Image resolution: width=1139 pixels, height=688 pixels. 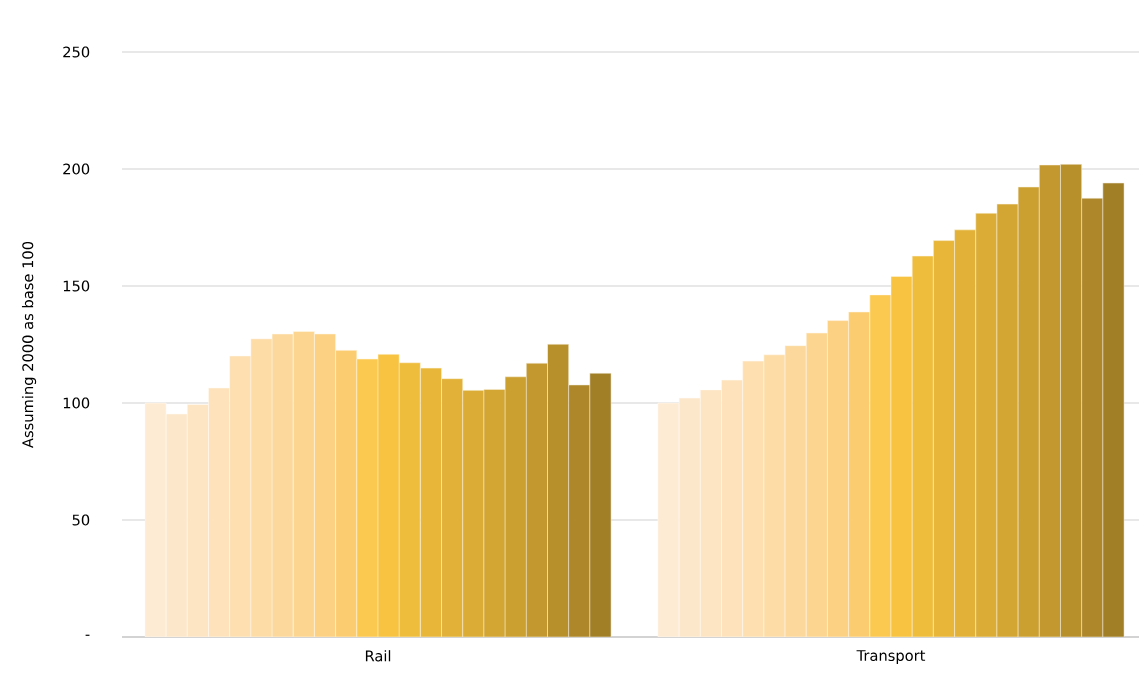 What do you see at coordinates (81, 520) in the screenshot?
I see `y-tick-label: 50` at bounding box center [81, 520].